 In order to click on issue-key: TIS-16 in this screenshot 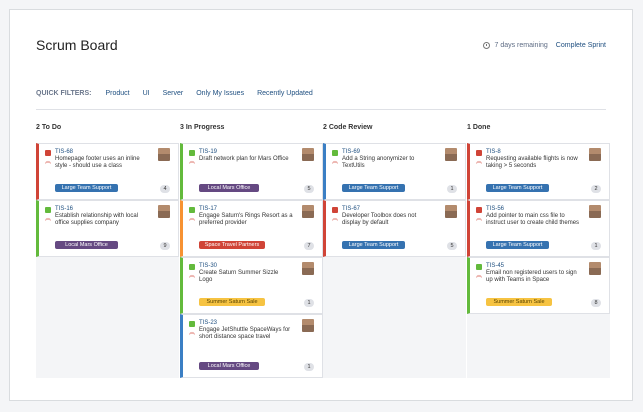, I will do `click(64, 209)`.